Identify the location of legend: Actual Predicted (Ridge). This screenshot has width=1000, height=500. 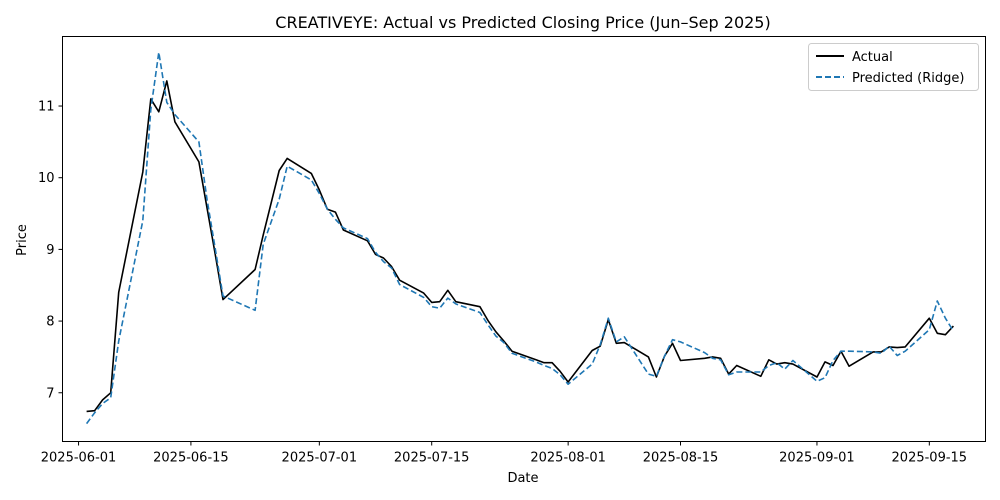
(893, 67).